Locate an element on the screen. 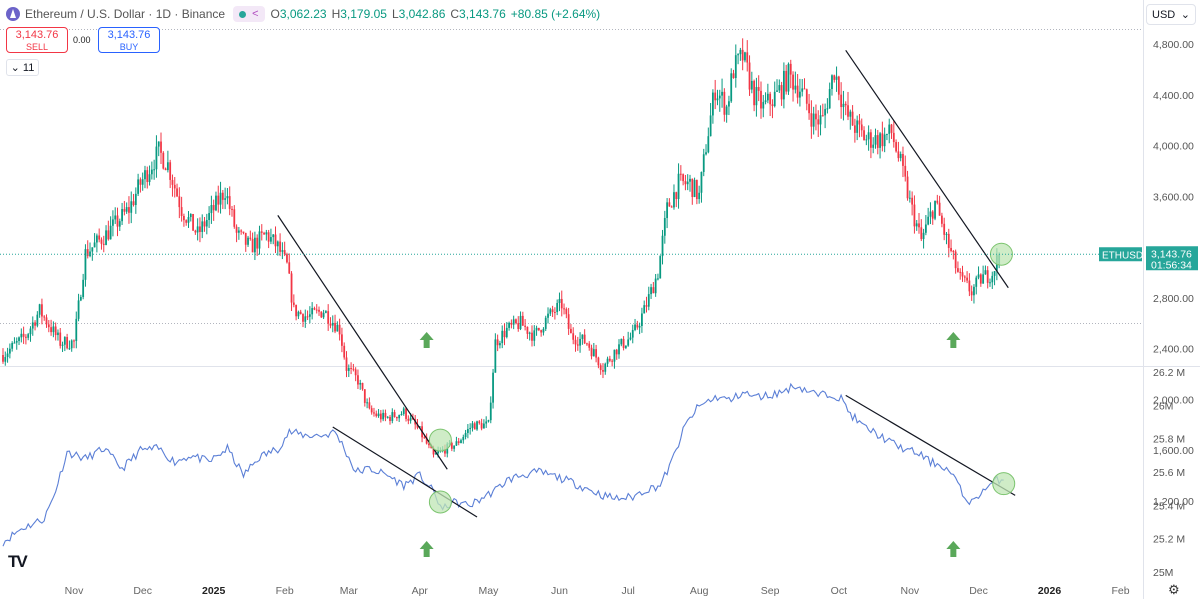 This screenshot has width=1200, height=599. time-tick-label: 2026 is located at coordinates (1050, 591).